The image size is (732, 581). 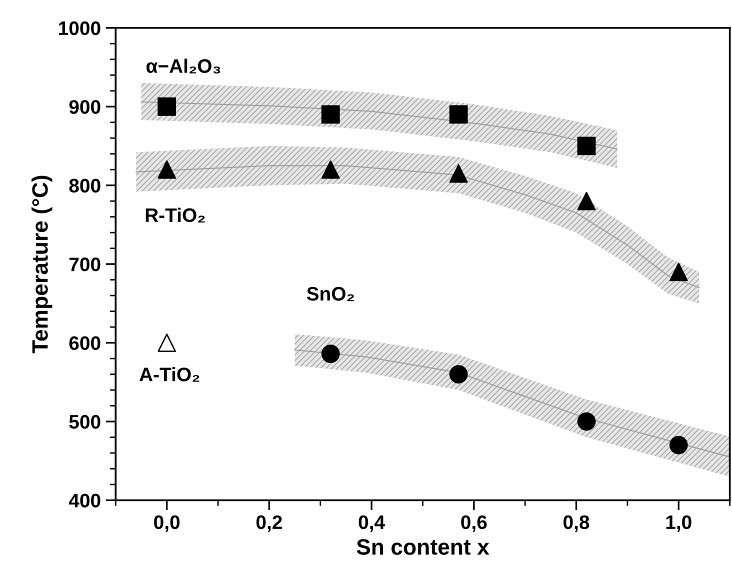 I want to click on series-label: R-TiO₂, so click(x=175, y=215).